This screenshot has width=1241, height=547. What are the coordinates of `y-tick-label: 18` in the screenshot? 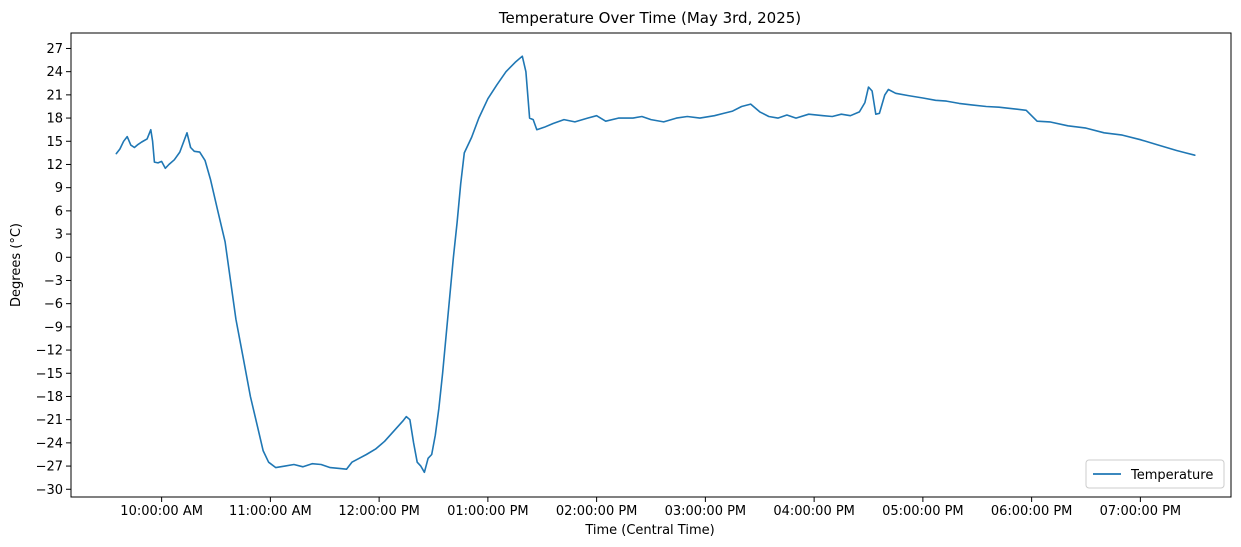 It's located at (54, 119).